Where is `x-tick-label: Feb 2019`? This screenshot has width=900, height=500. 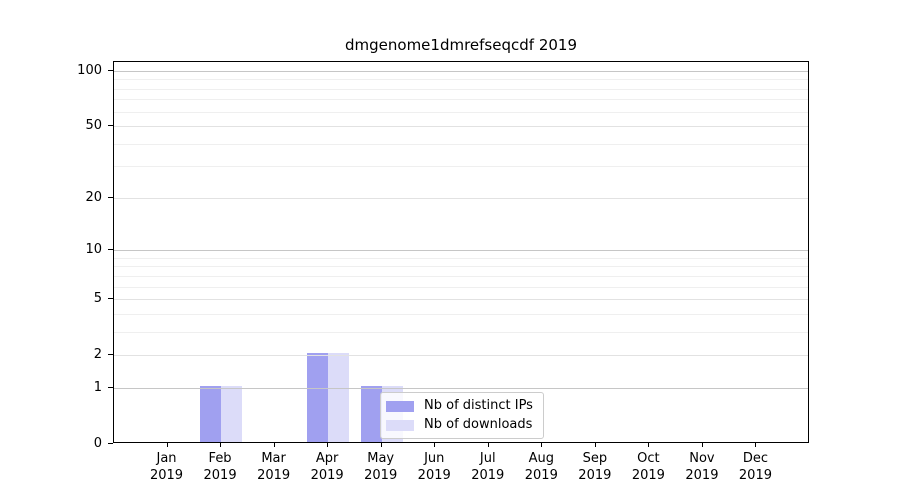 x-tick-label: Feb 2019 is located at coordinates (220, 467).